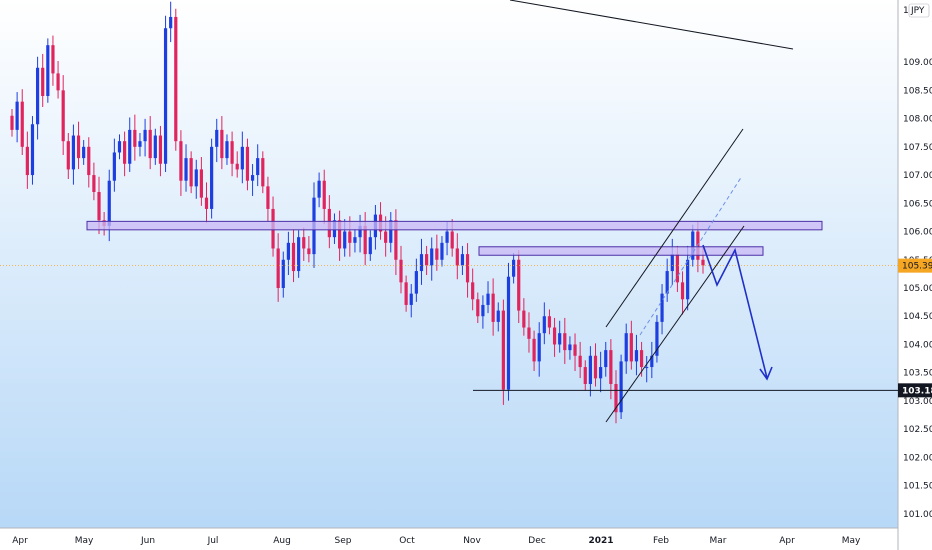  I want to click on downtrend-line, so click(651, 25).